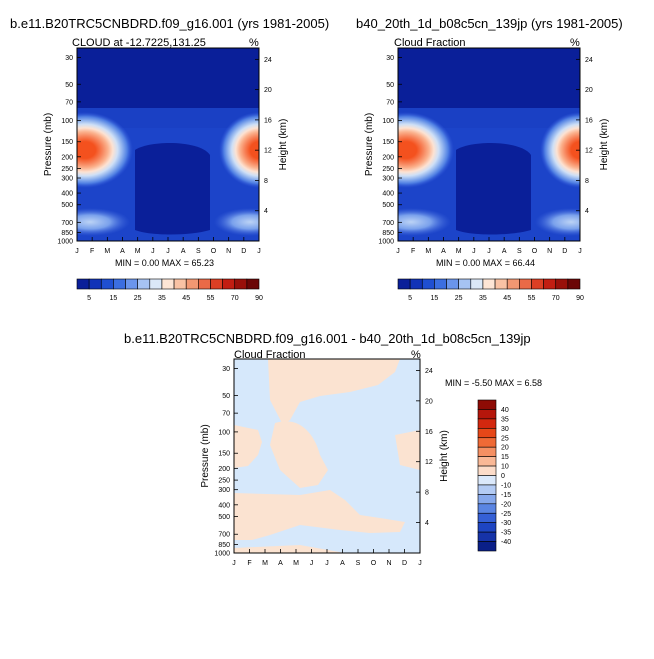  Describe the element at coordinates (67, 205) in the screenshot. I see `pressure-label: 500` at that location.